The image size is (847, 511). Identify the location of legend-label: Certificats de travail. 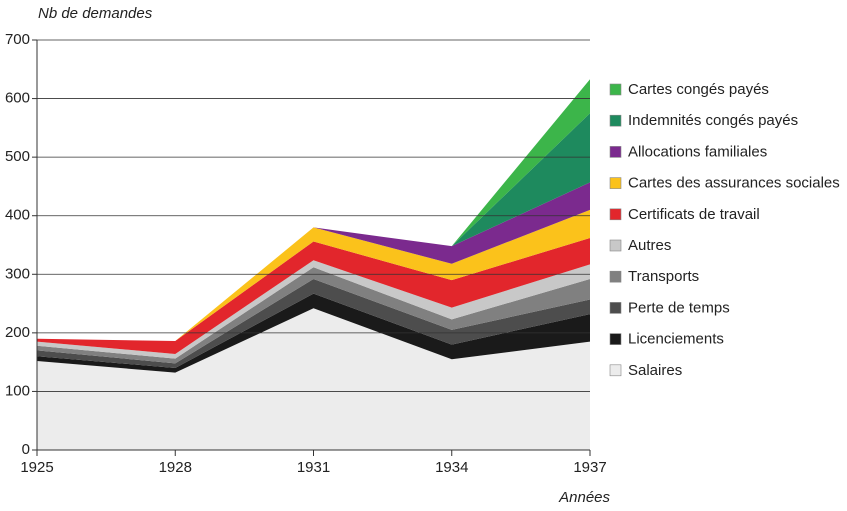
(694, 214).